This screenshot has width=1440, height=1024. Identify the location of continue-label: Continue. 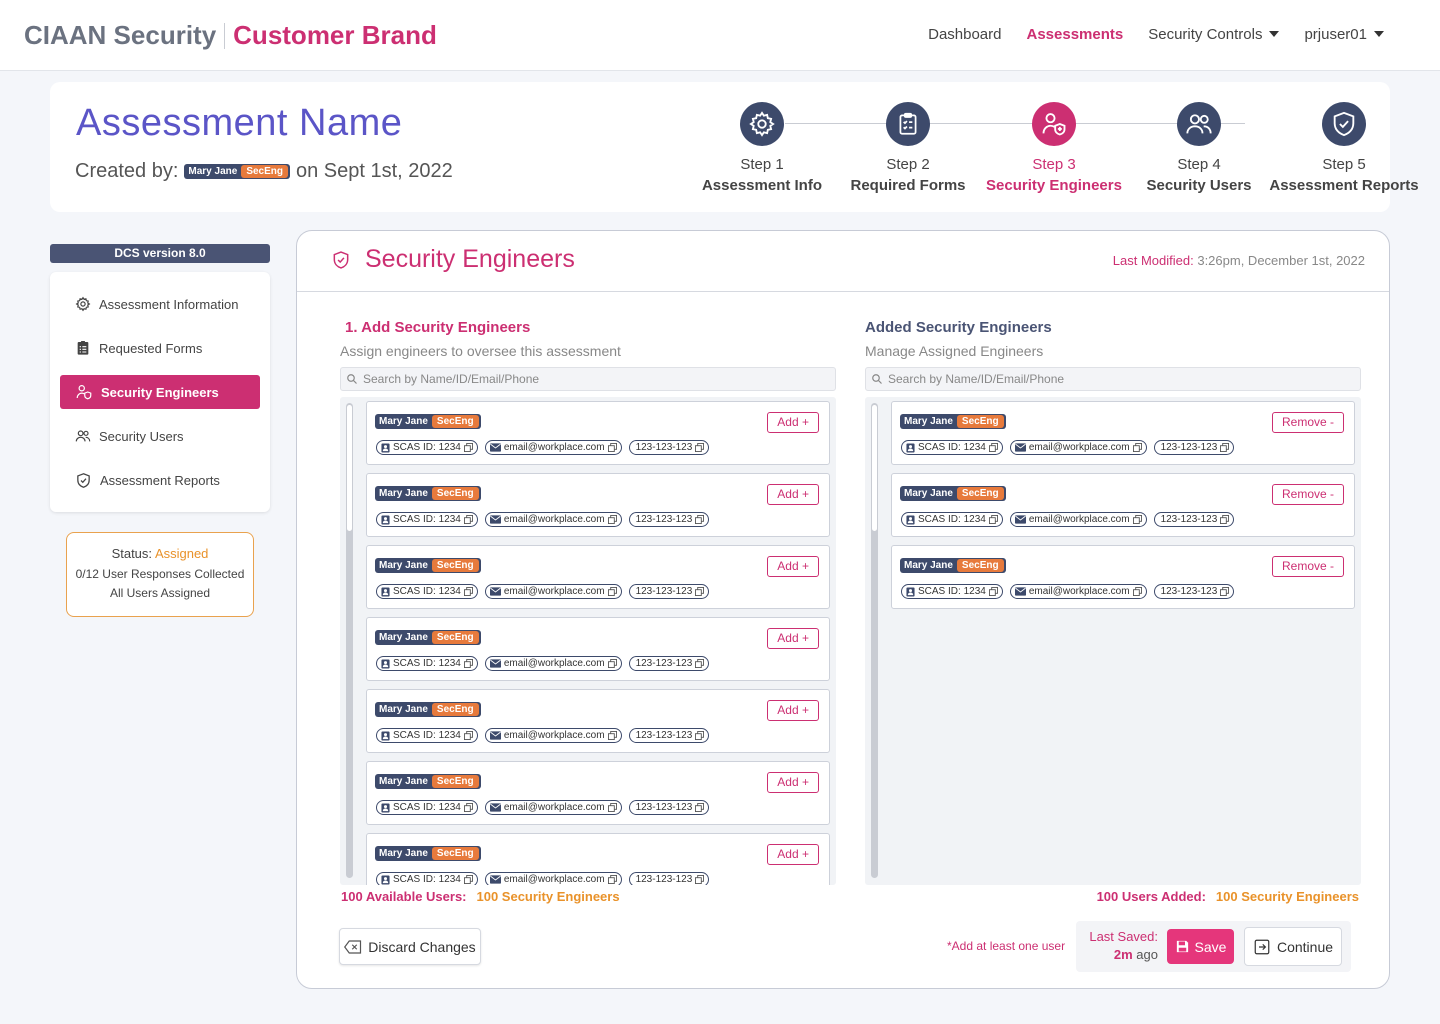
(1305, 946).